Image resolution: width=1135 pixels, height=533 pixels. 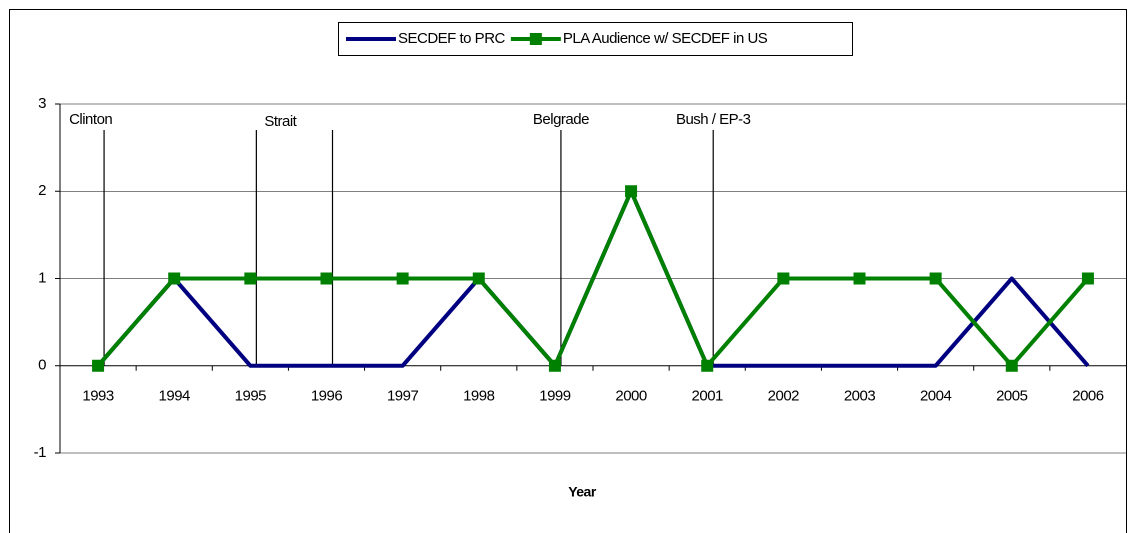 I want to click on annotation: Bush / EP-3, so click(x=713, y=119).